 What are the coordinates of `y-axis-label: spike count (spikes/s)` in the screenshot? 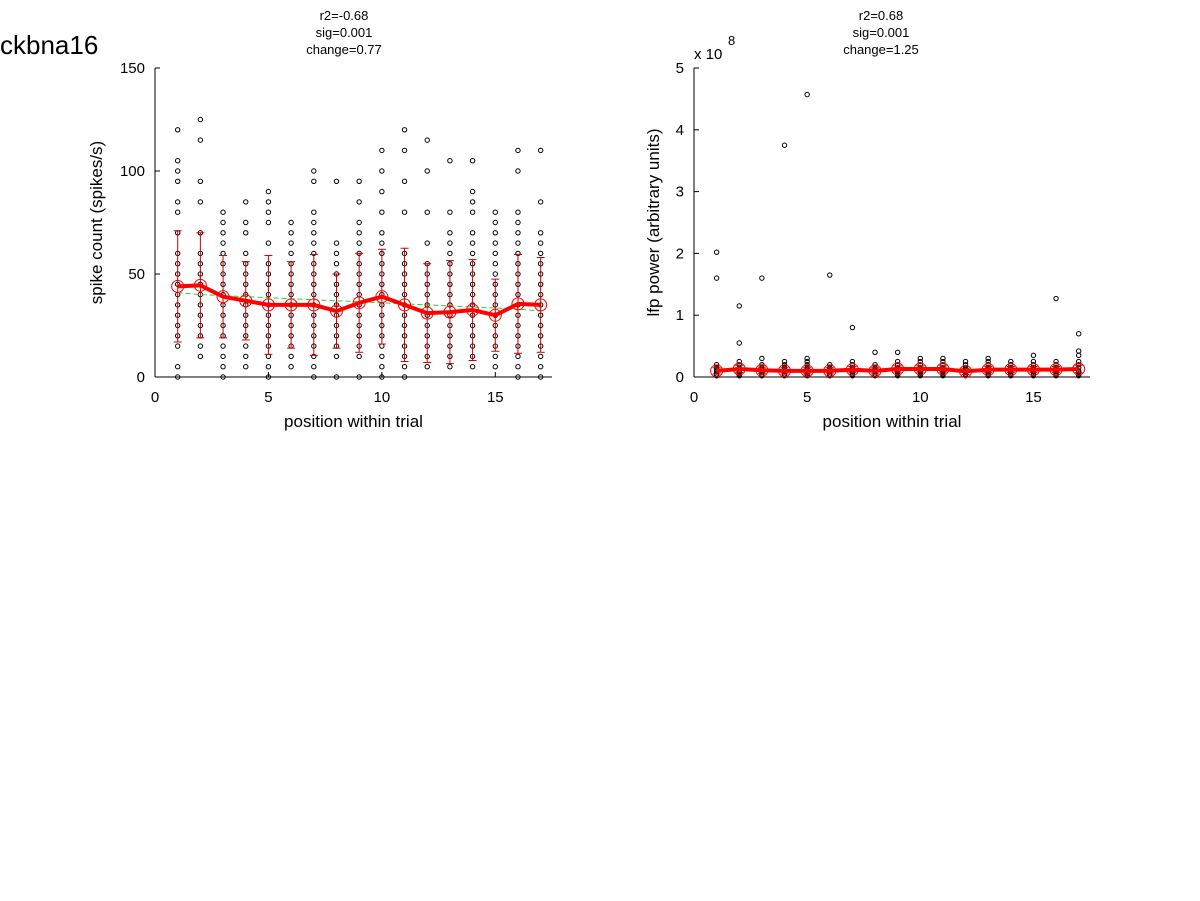 It's located at (96, 222).